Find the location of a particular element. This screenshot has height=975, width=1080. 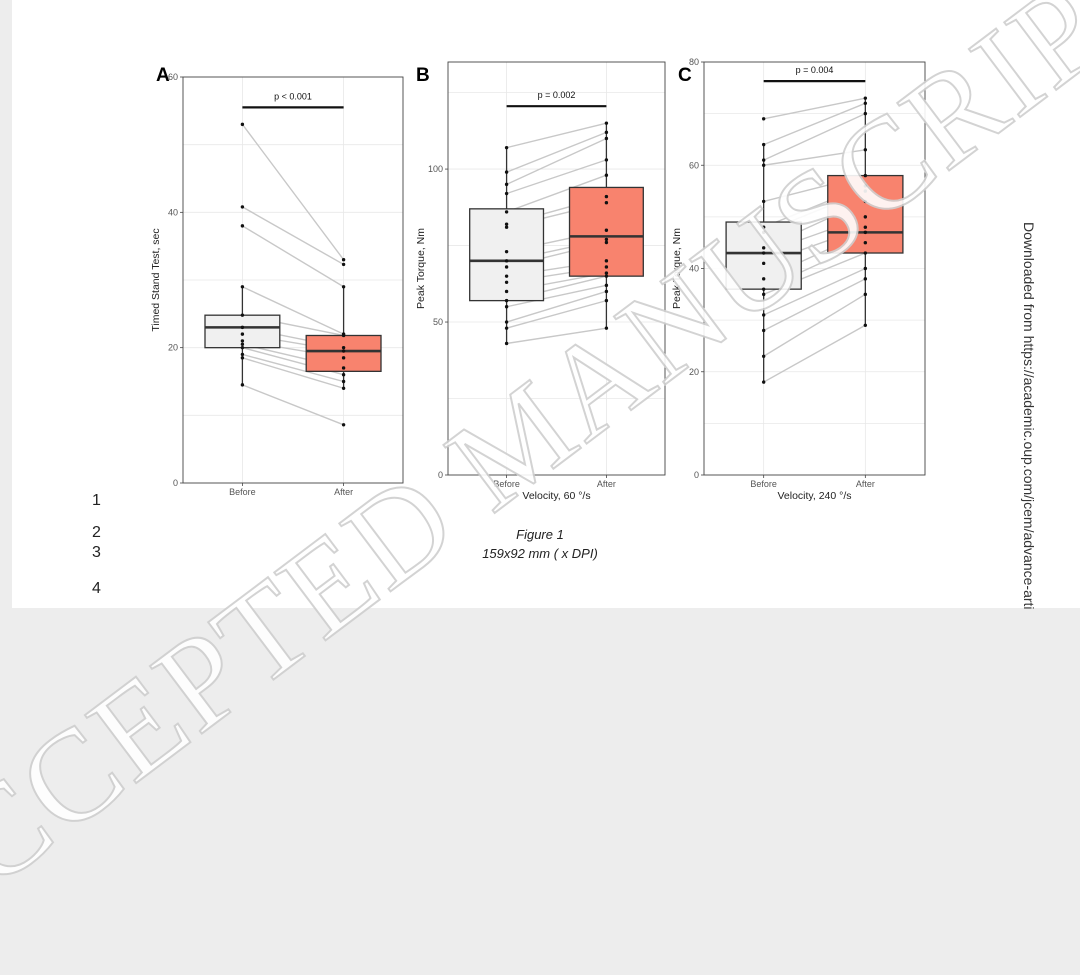

x-tick-label: Before is located at coordinates (763, 484).